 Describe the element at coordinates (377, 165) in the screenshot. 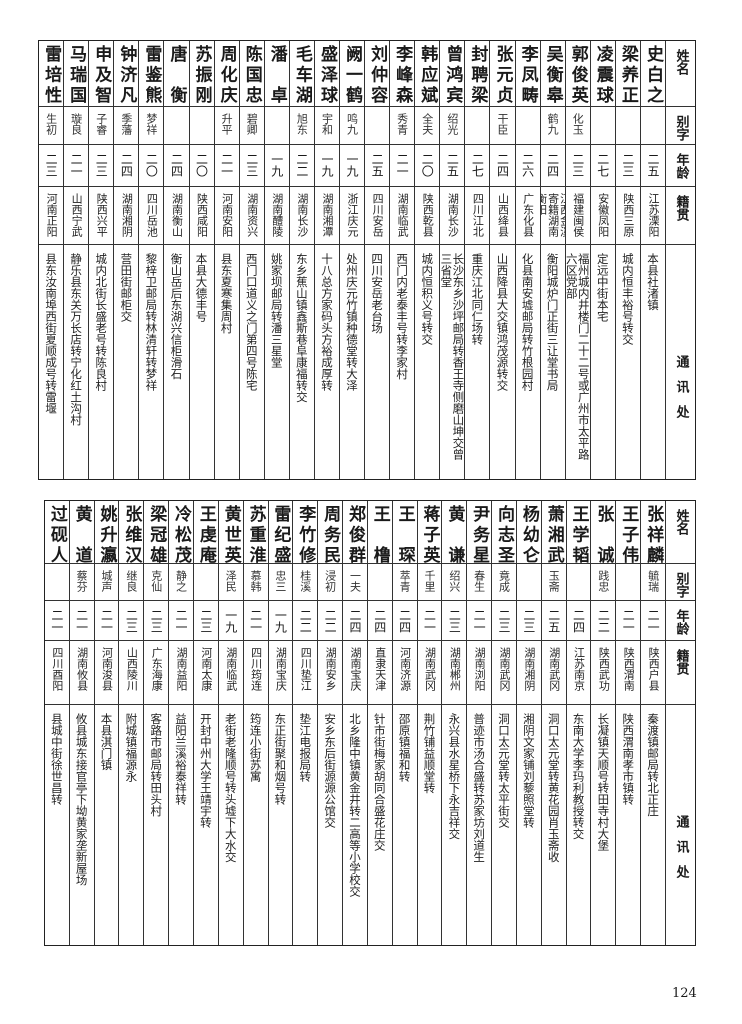

I see `person-age: 二五` at that location.